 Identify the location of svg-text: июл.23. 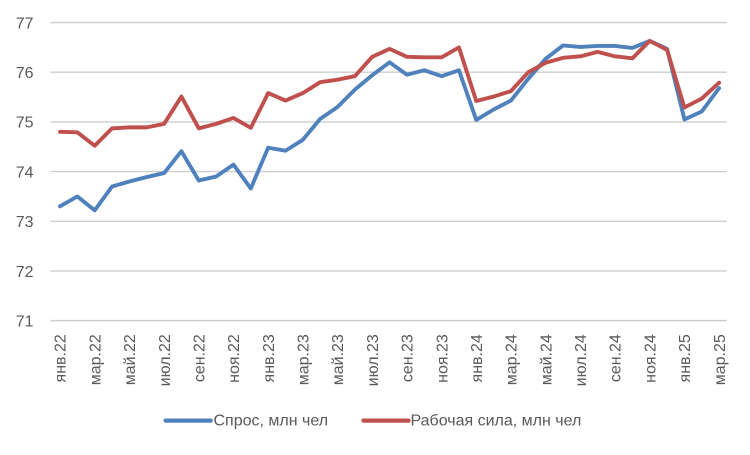
(373, 360).